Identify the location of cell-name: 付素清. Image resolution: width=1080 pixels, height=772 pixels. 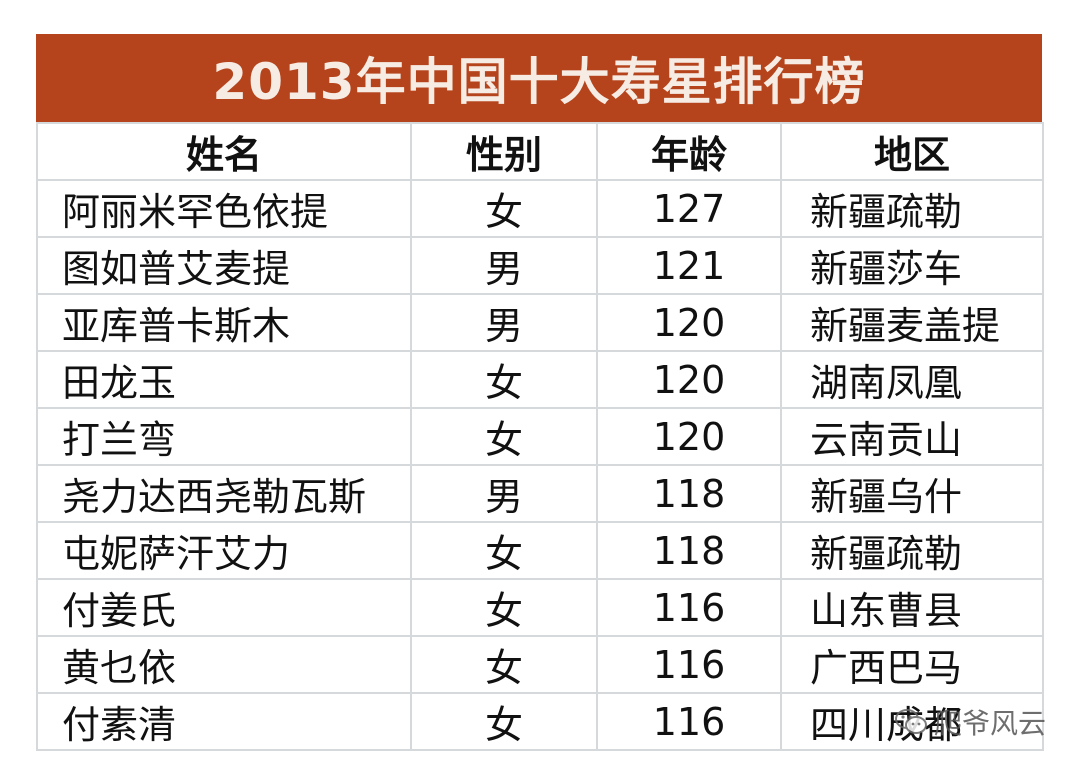
(224, 721).